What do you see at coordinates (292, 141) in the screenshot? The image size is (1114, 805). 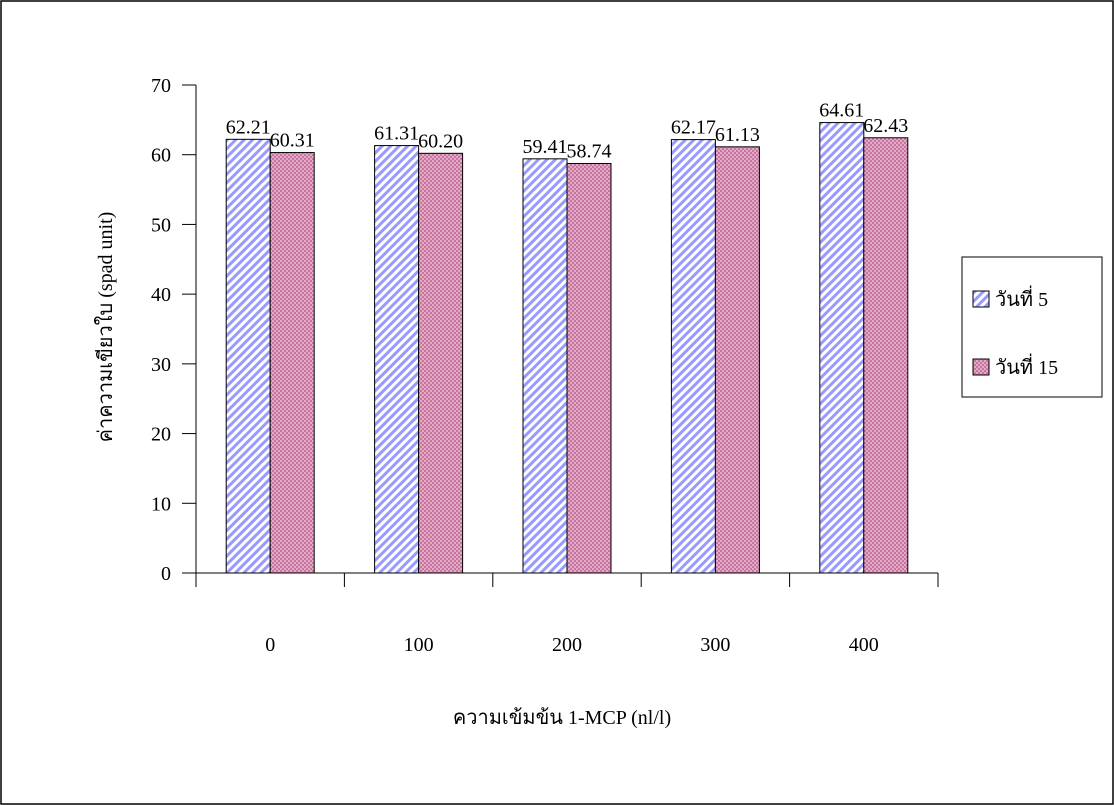 I see `data-label-series-2: 60.31` at bounding box center [292, 141].